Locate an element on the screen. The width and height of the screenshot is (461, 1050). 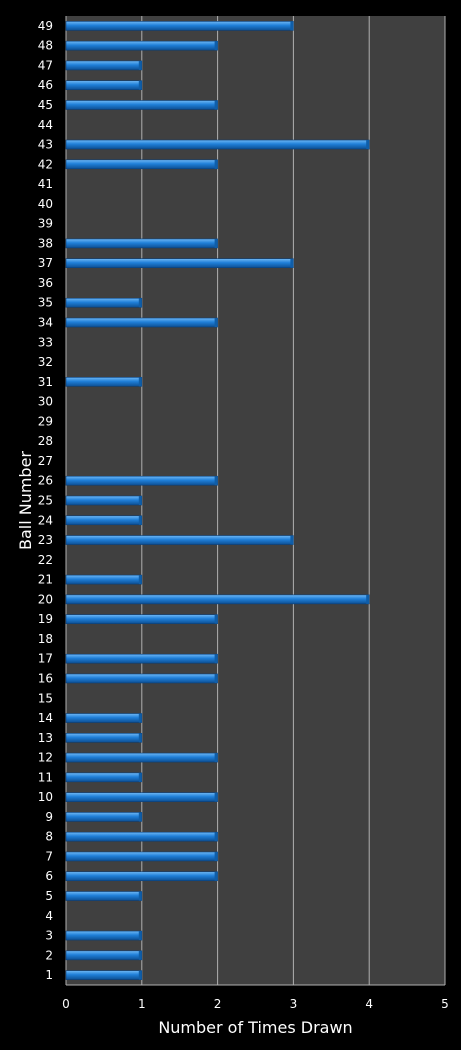
y-tick-label-23: 23 is located at coordinates (45, 540).